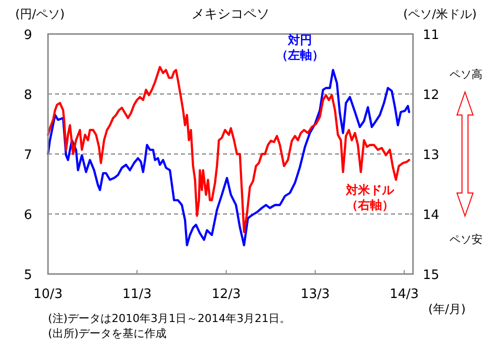  What do you see at coordinates (169, 318) in the screenshot?
I see `text: (注)データは2010年3月1日～2014年3月21日。` at bounding box center [169, 318].